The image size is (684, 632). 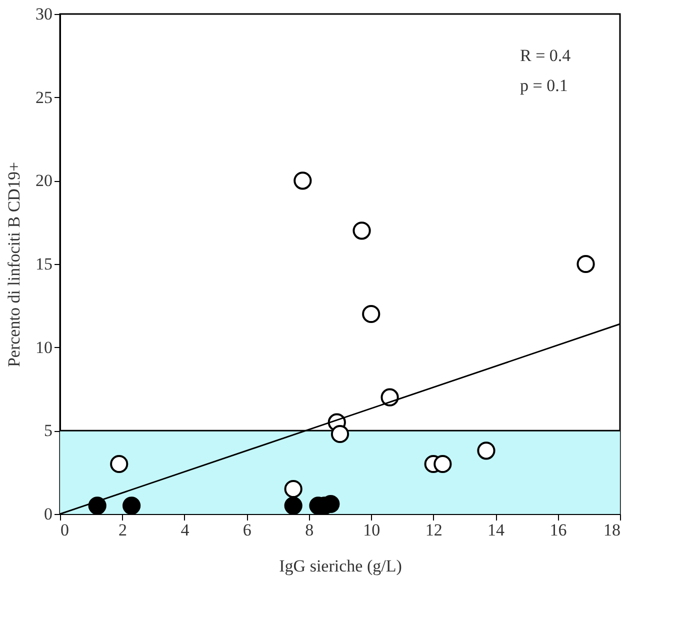 What do you see at coordinates (497, 530) in the screenshot?
I see `x-tick-label: 14` at bounding box center [497, 530].